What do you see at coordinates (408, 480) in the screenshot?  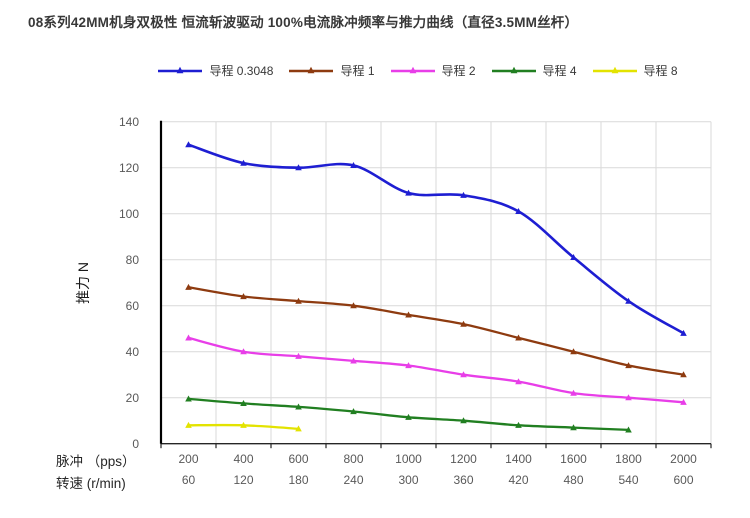 I see `x-tick-label: 300` at bounding box center [408, 480].